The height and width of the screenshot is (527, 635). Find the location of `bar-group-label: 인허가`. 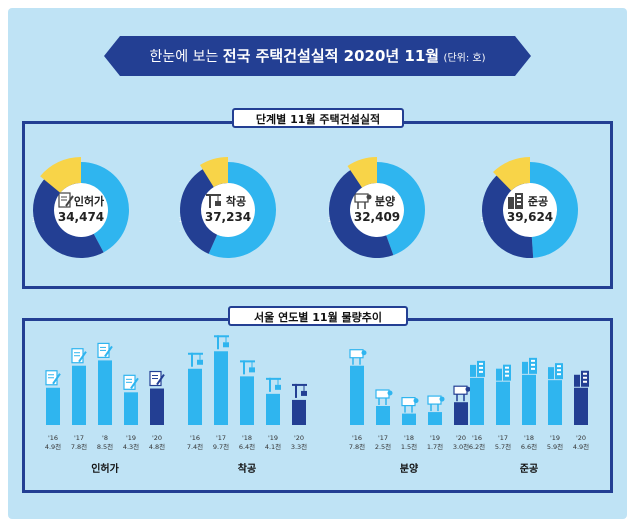

bar-group-label: 인허가 is located at coordinates (105, 468).